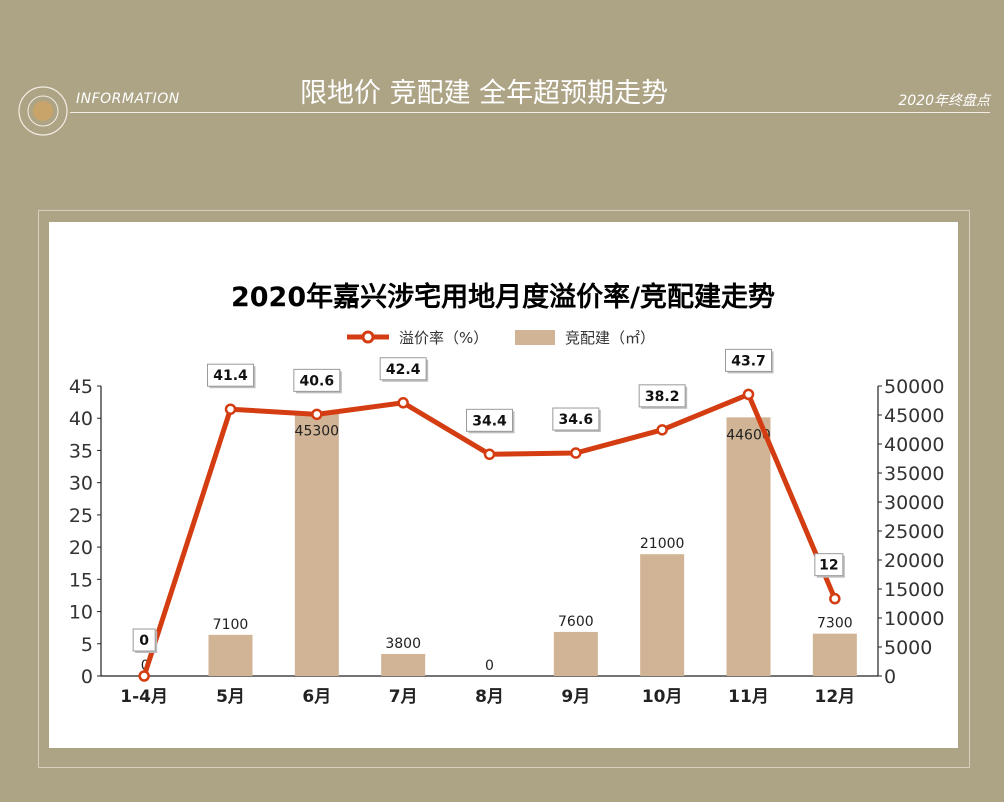 The width and height of the screenshot is (1004, 802). I want to click on right-tick-label: 10000, so click(914, 619).